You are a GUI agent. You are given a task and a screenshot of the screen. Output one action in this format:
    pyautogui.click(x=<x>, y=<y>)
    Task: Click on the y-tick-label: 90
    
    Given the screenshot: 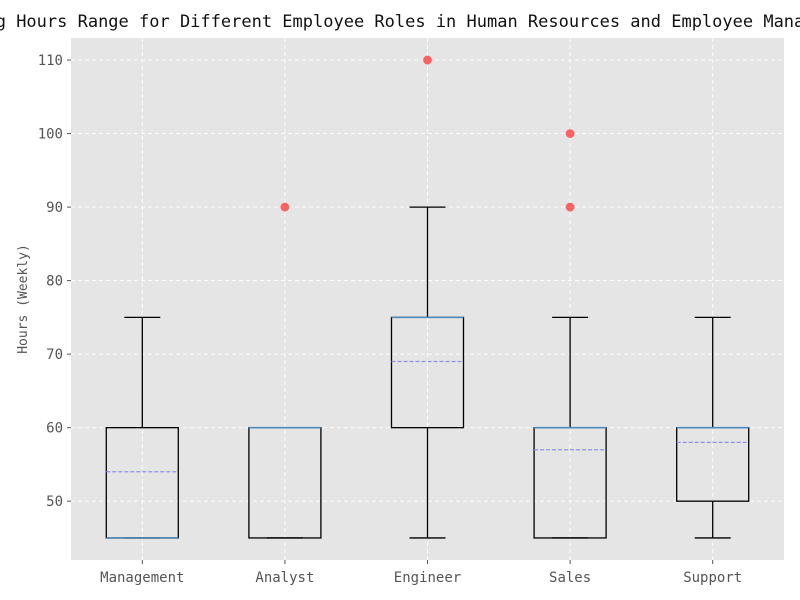 What is the action you would take?
    pyautogui.click(x=54, y=208)
    